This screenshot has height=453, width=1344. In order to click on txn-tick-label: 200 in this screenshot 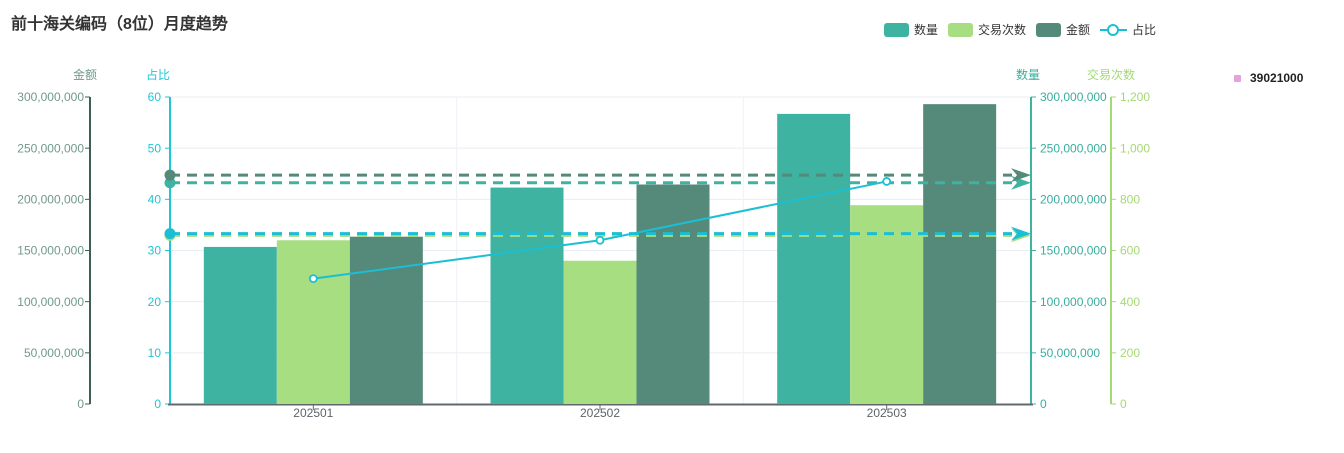, I will do `click(1130, 353)`.